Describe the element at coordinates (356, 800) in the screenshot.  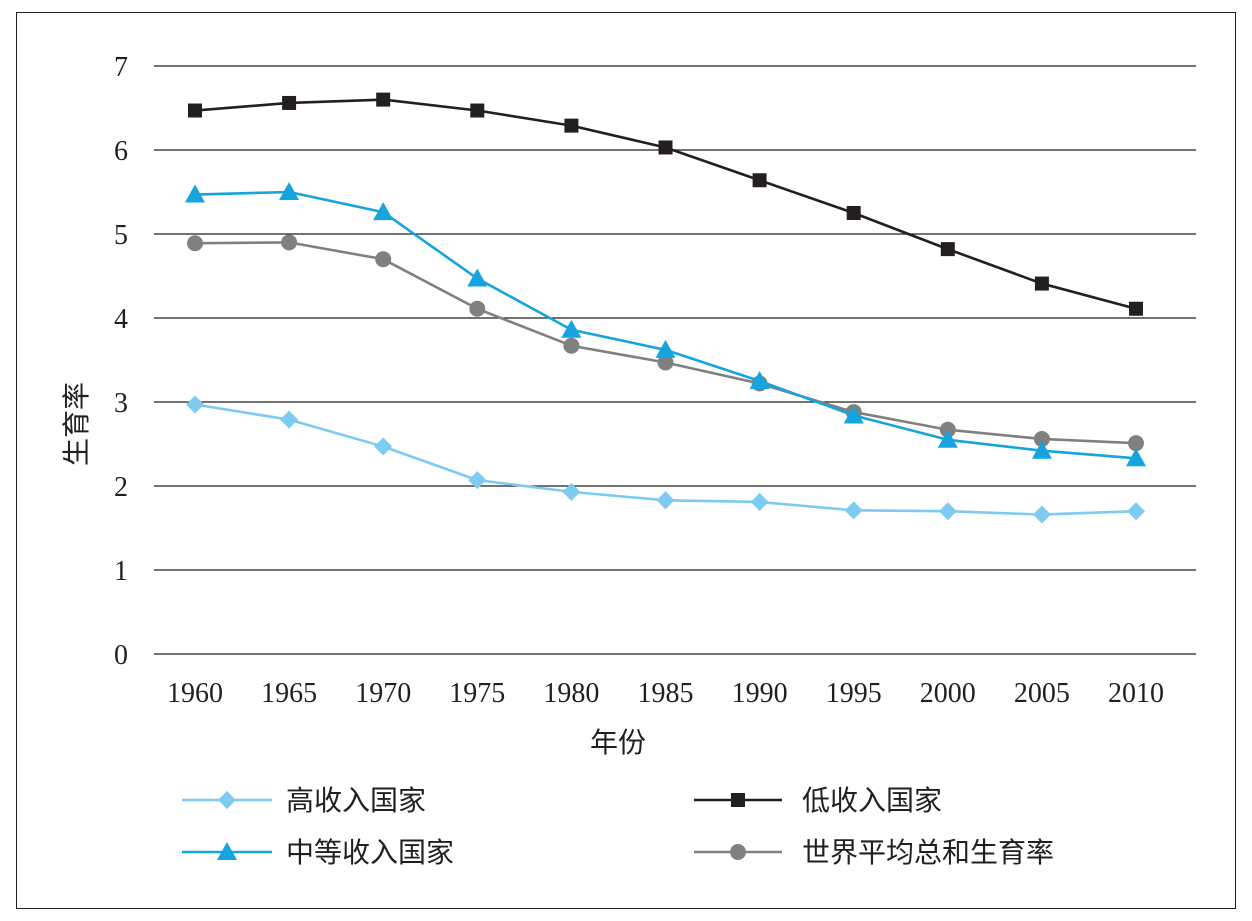
I see `legend-label: 高收入国家` at that location.